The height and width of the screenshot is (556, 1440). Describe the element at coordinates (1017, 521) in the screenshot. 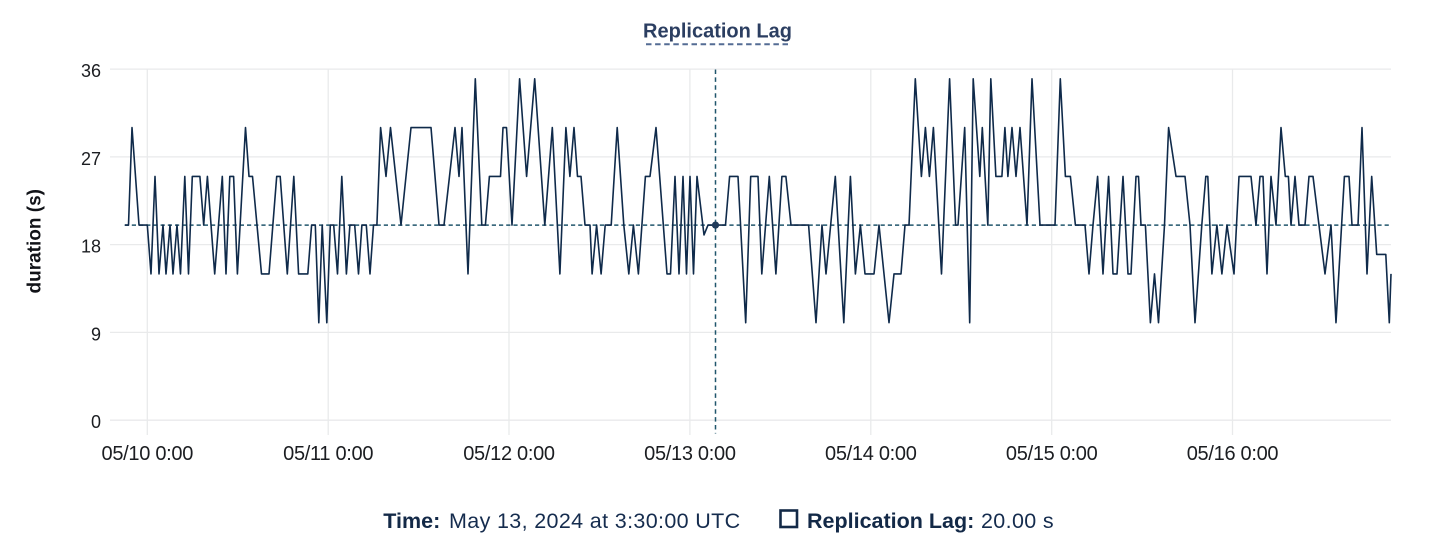

I see `svg-text: 20.00 s` at that location.